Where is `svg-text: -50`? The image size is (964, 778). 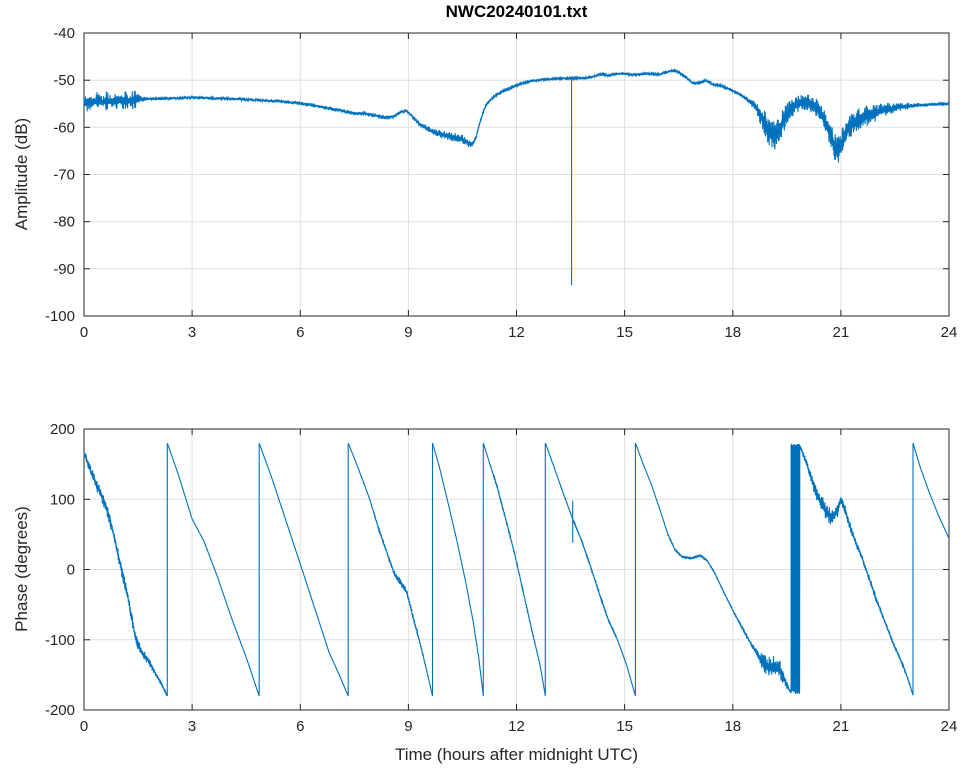 svg-text: -50 is located at coordinates (64, 80).